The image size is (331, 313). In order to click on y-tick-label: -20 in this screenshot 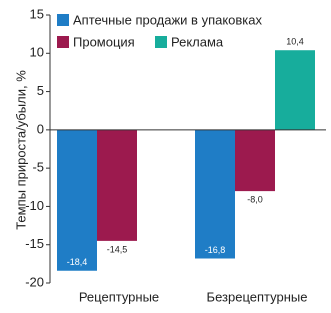, I will do `click(34, 281)`.